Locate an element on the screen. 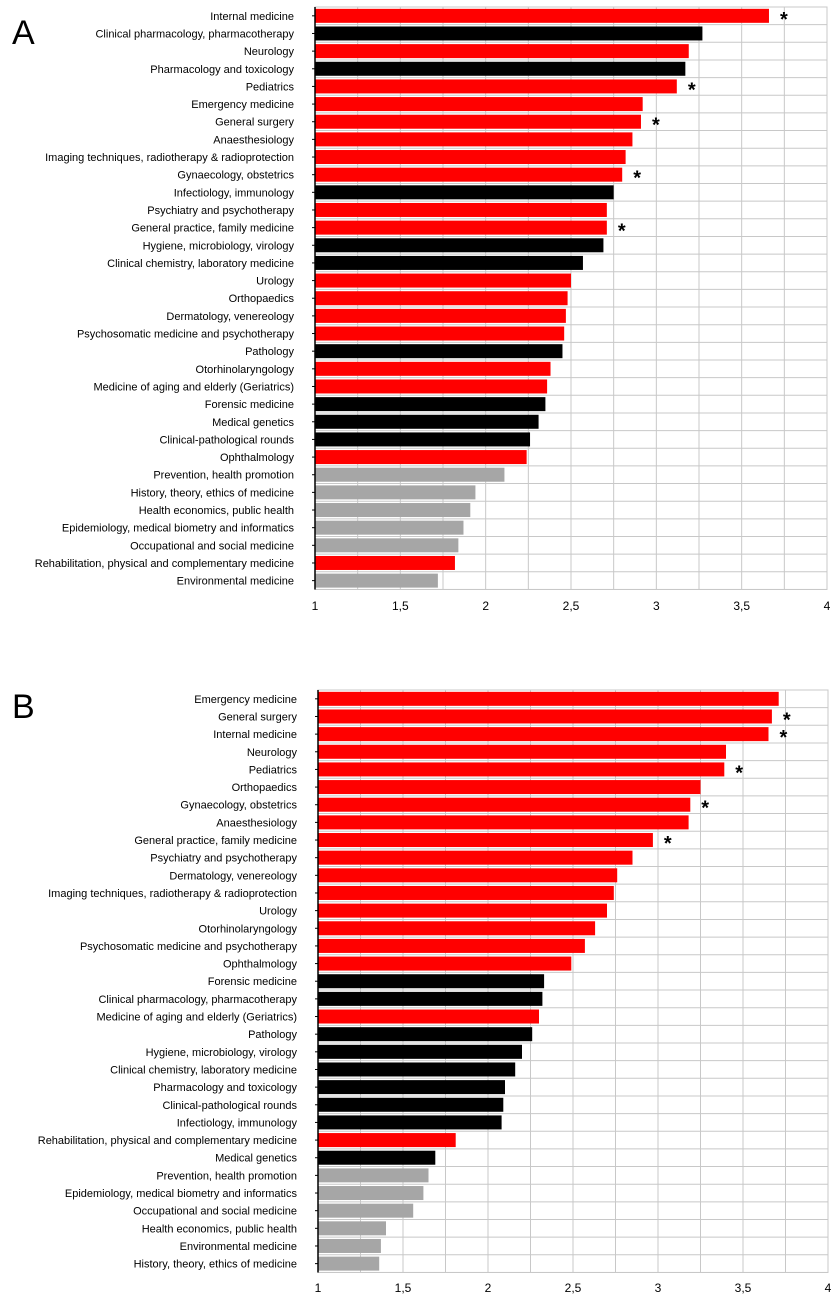 The width and height of the screenshot is (835, 1309). bar-neurology is located at coordinates (502, 51).